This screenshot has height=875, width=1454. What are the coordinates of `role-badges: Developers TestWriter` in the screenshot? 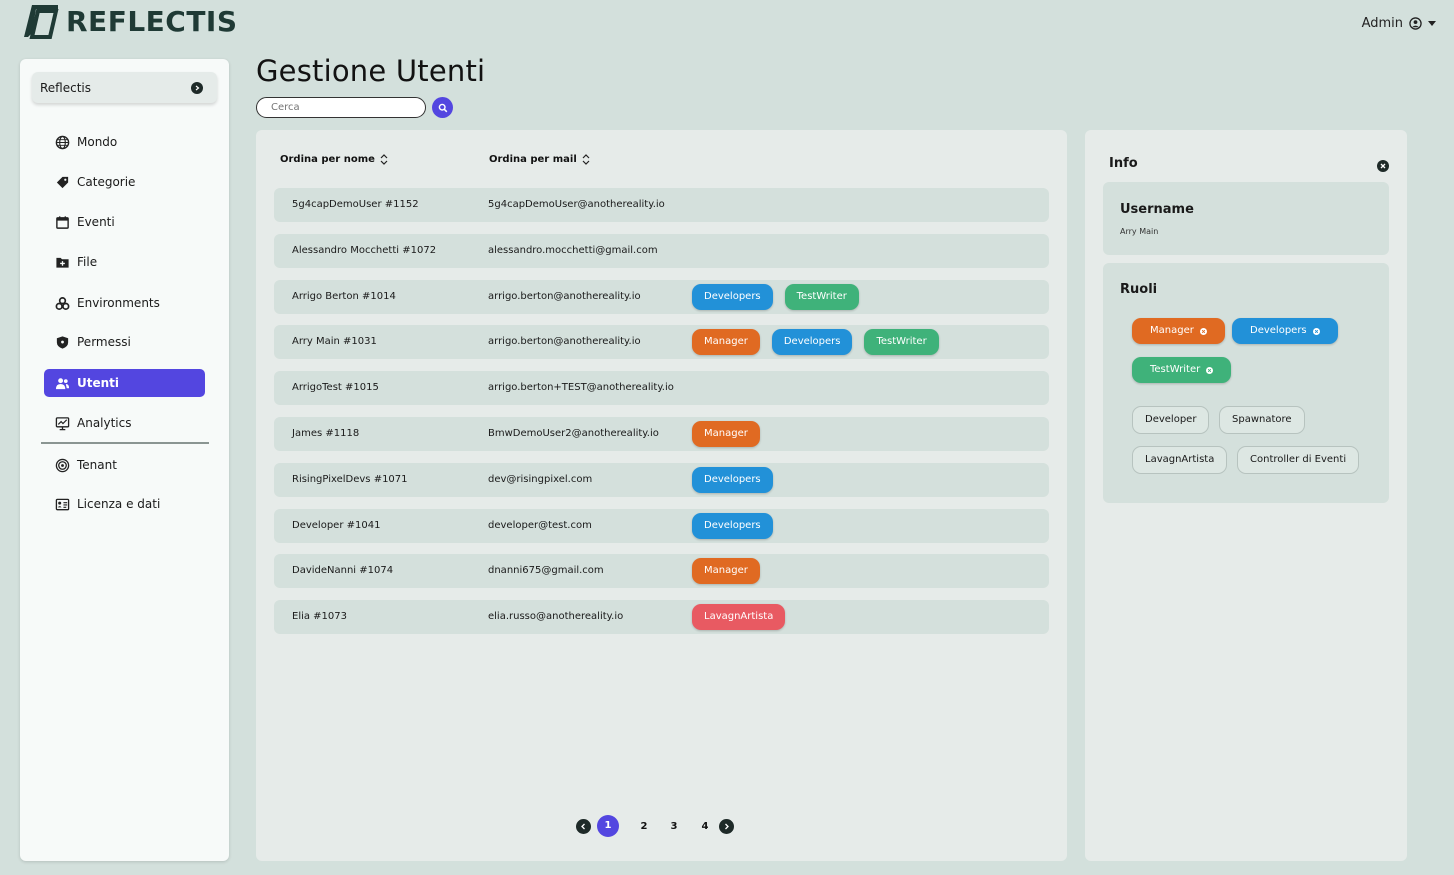 It's located at (775, 296).